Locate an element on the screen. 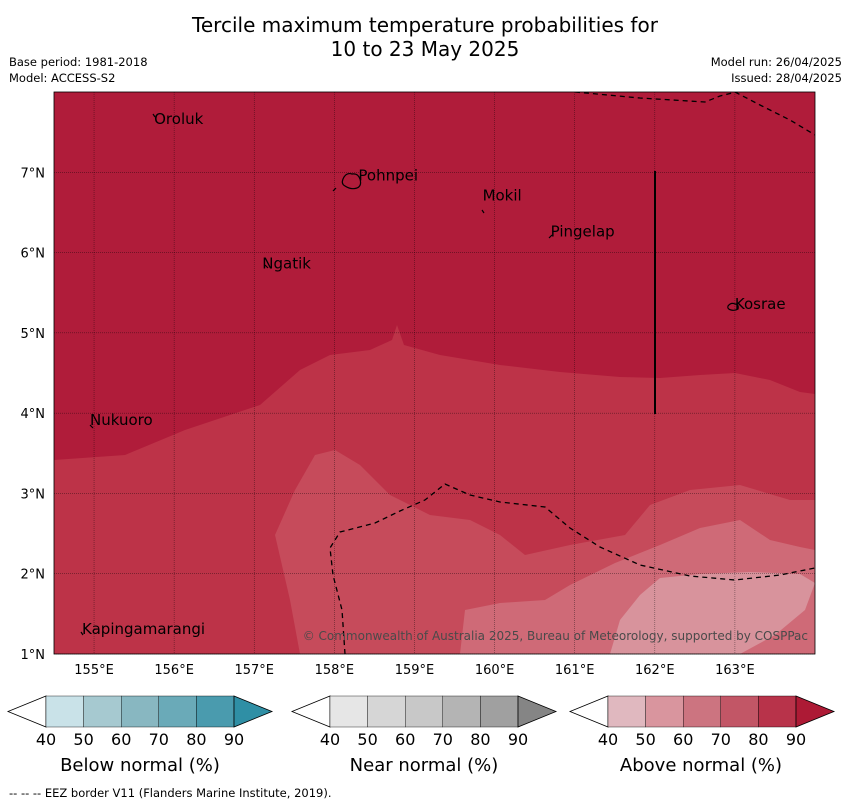 The width and height of the screenshot is (850, 804). place-label-kapingamarangi: Kapingamarangi is located at coordinates (143, 629).